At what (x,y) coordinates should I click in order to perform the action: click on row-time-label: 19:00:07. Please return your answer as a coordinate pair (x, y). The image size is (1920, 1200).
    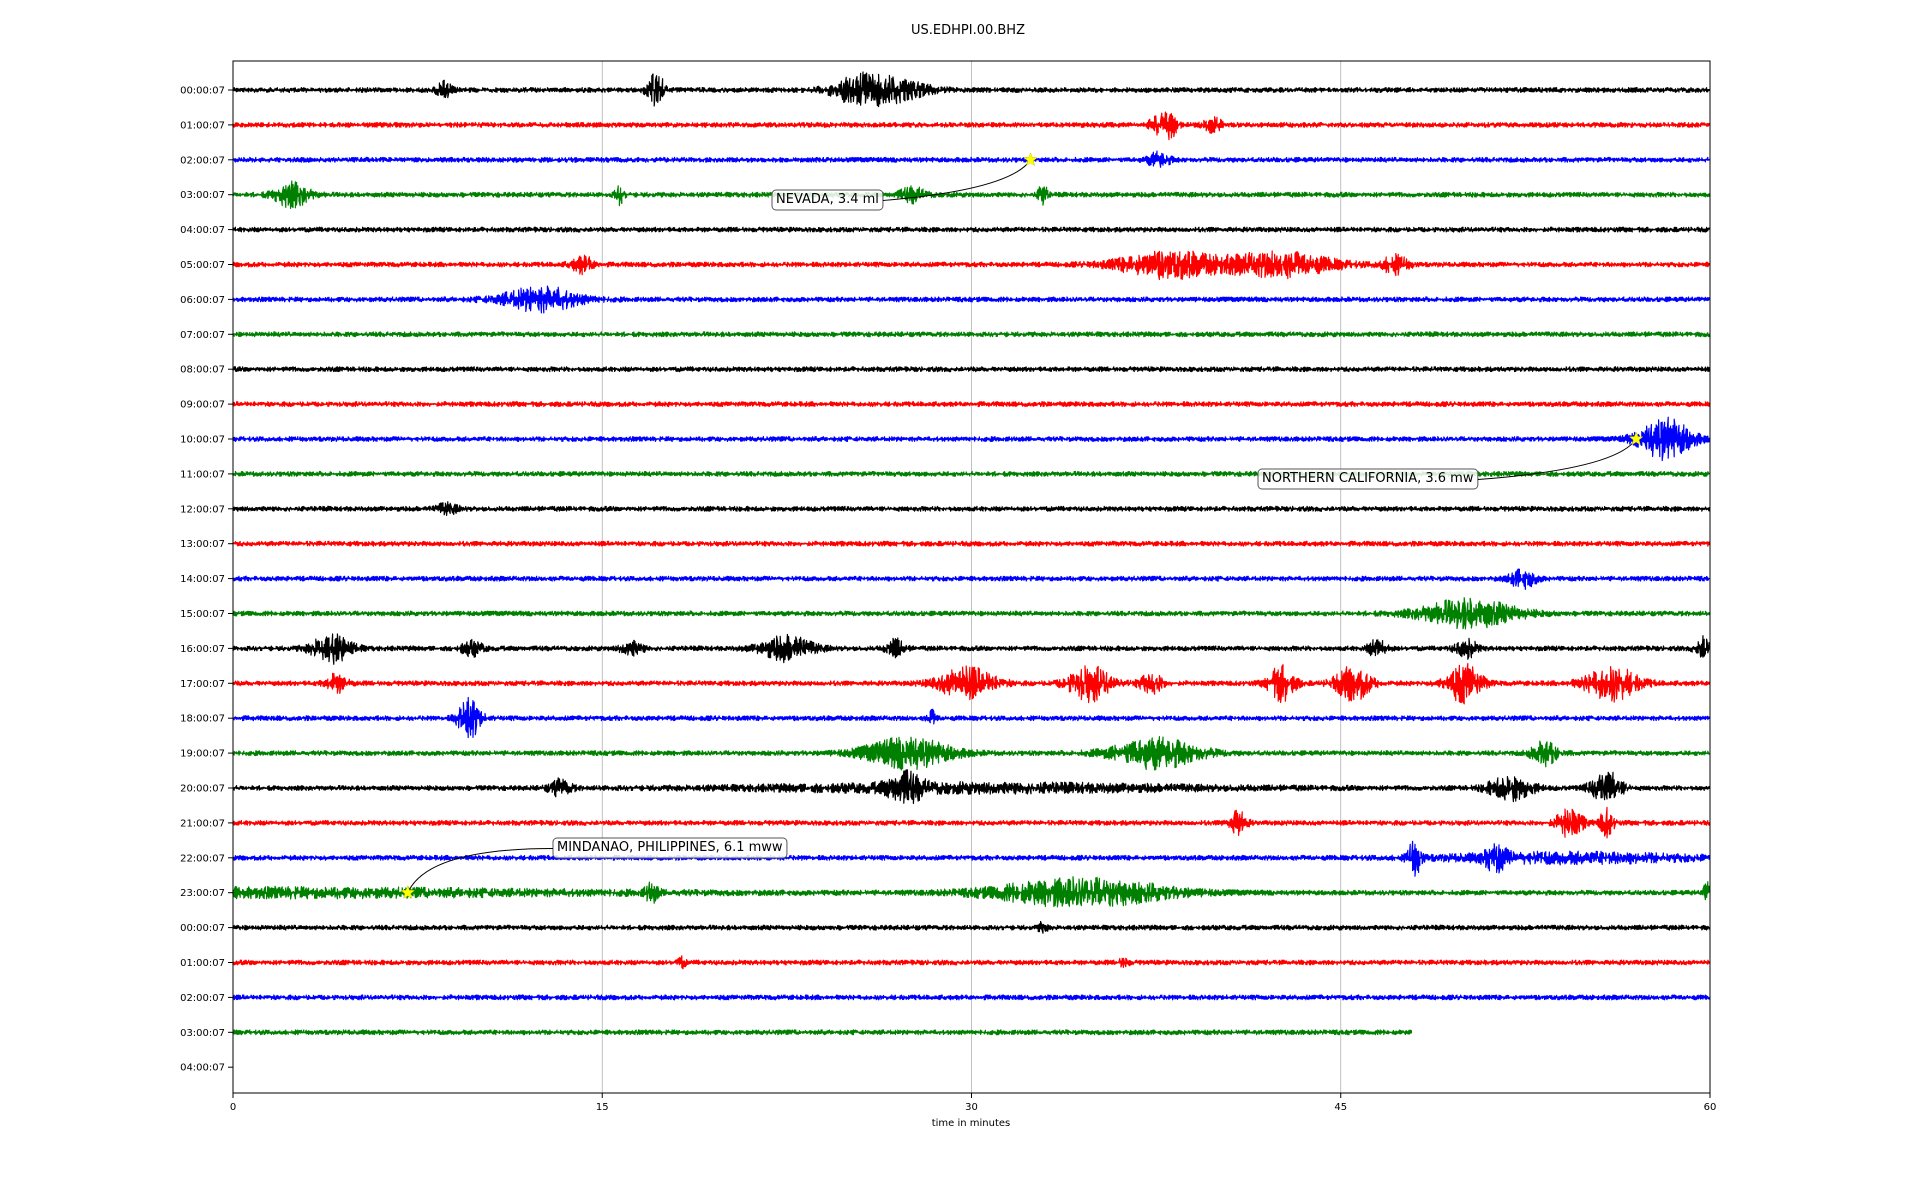
    Looking at the image, I should click on (202, 754).